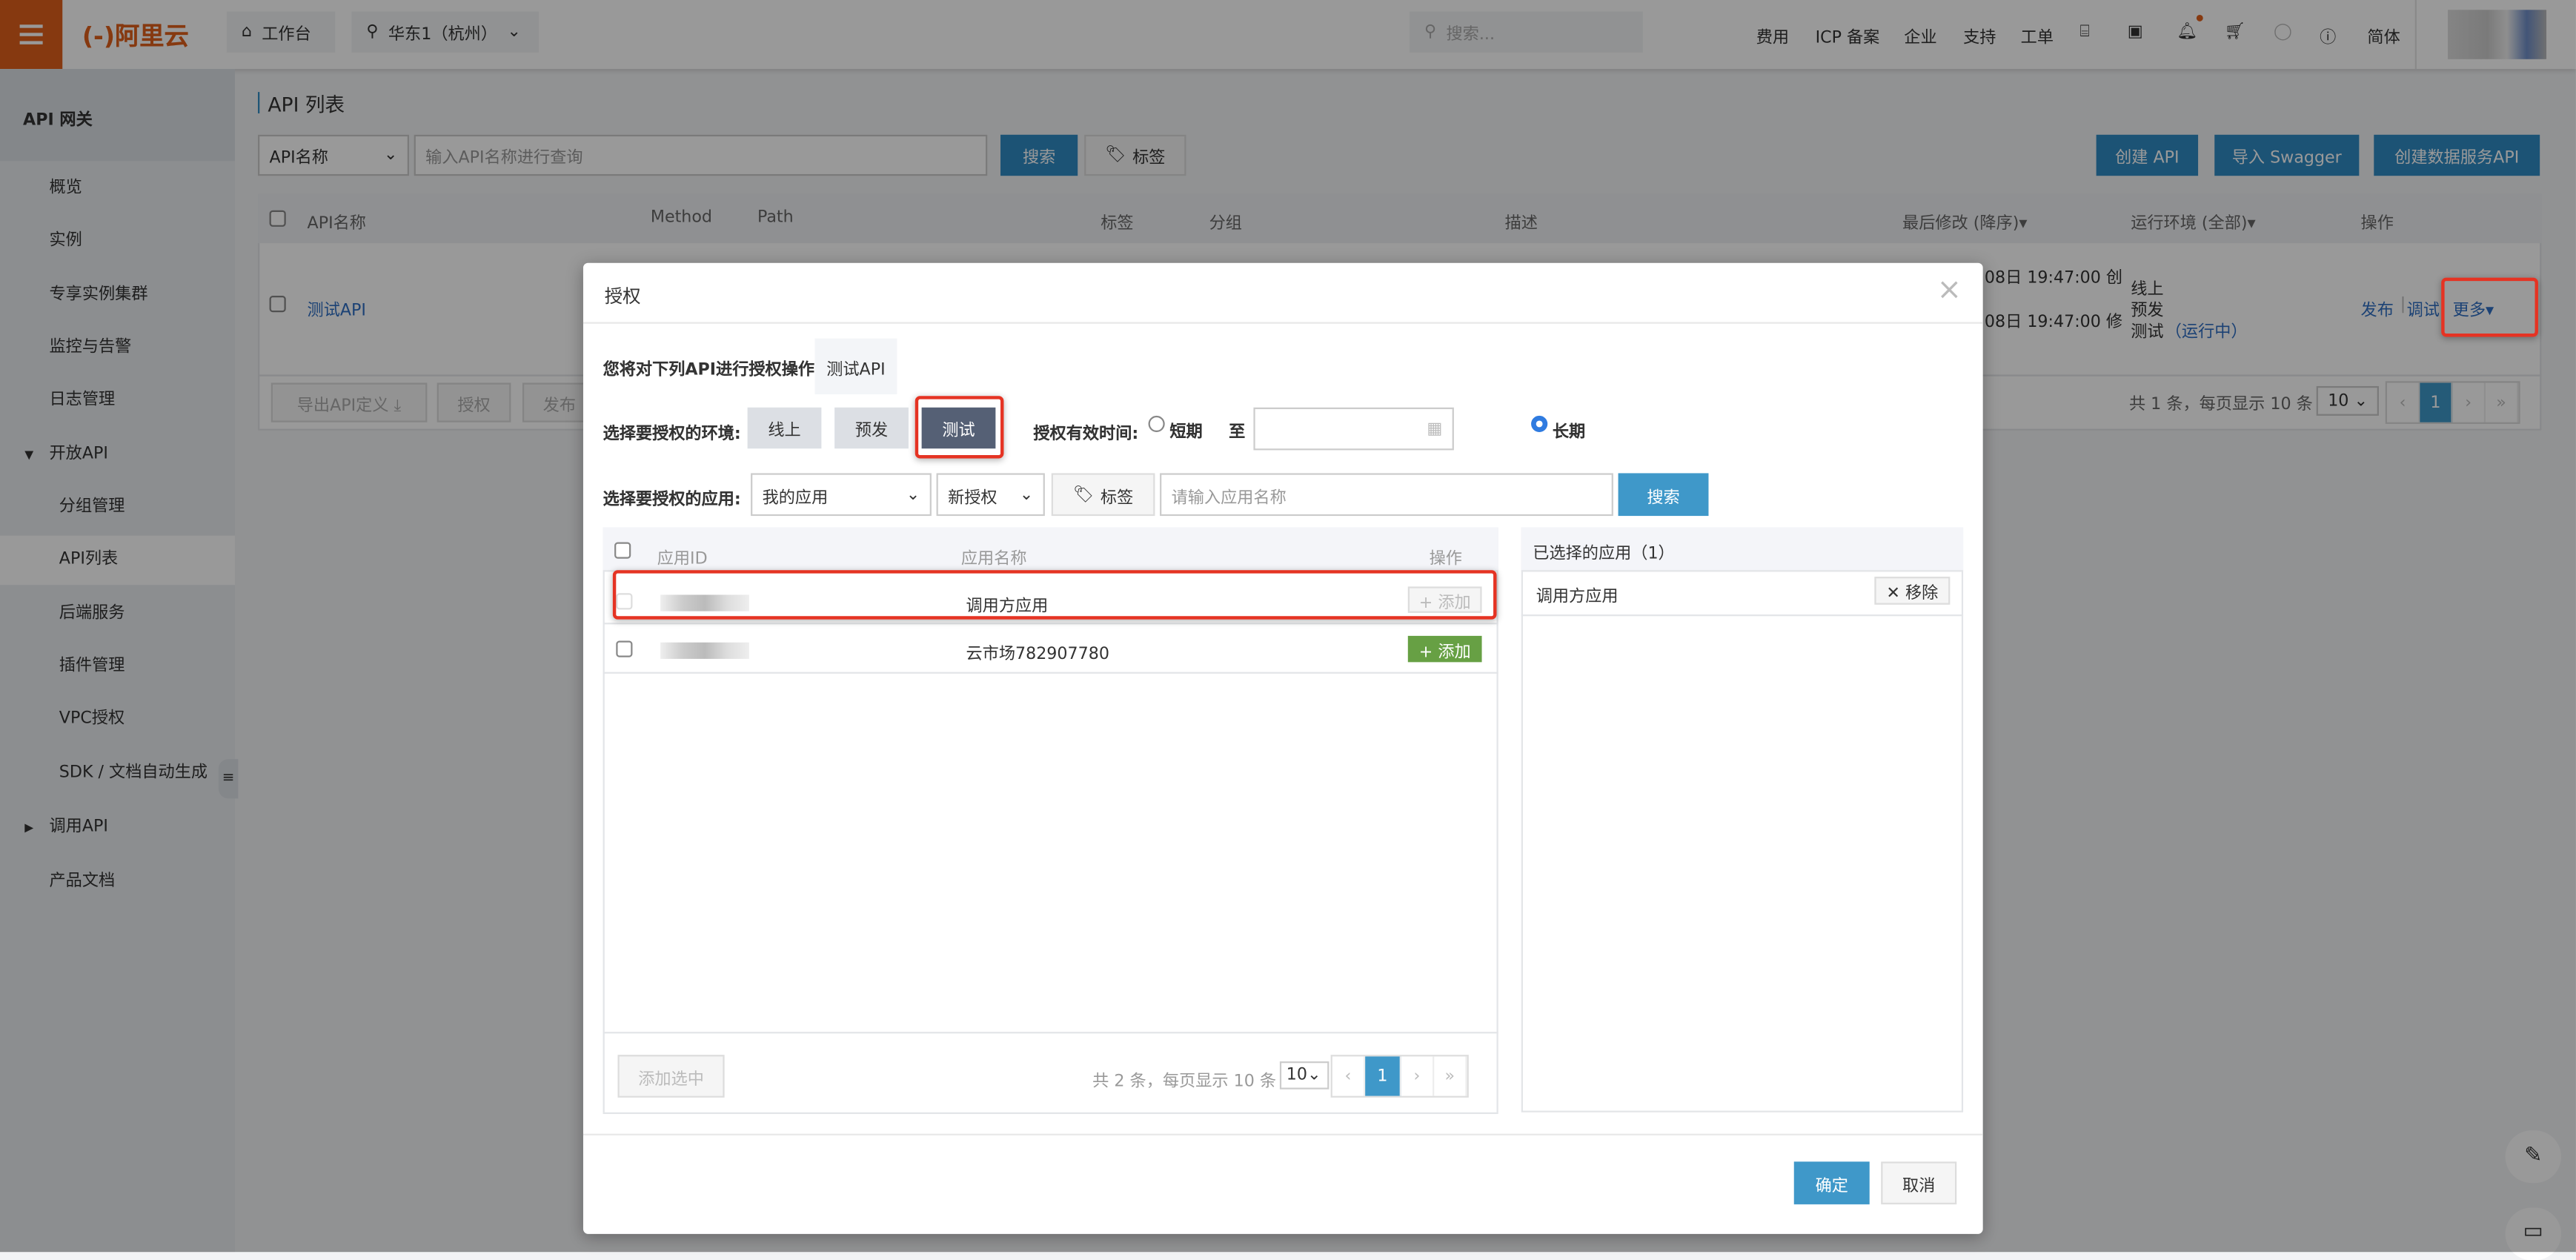 Image resolution: width=2576 pixels, height=1260 pixels. What do you see at coordinates (117, 190) in the screenshot?
I see `sidebar-item: 概览` at bounding box center [117, 190].